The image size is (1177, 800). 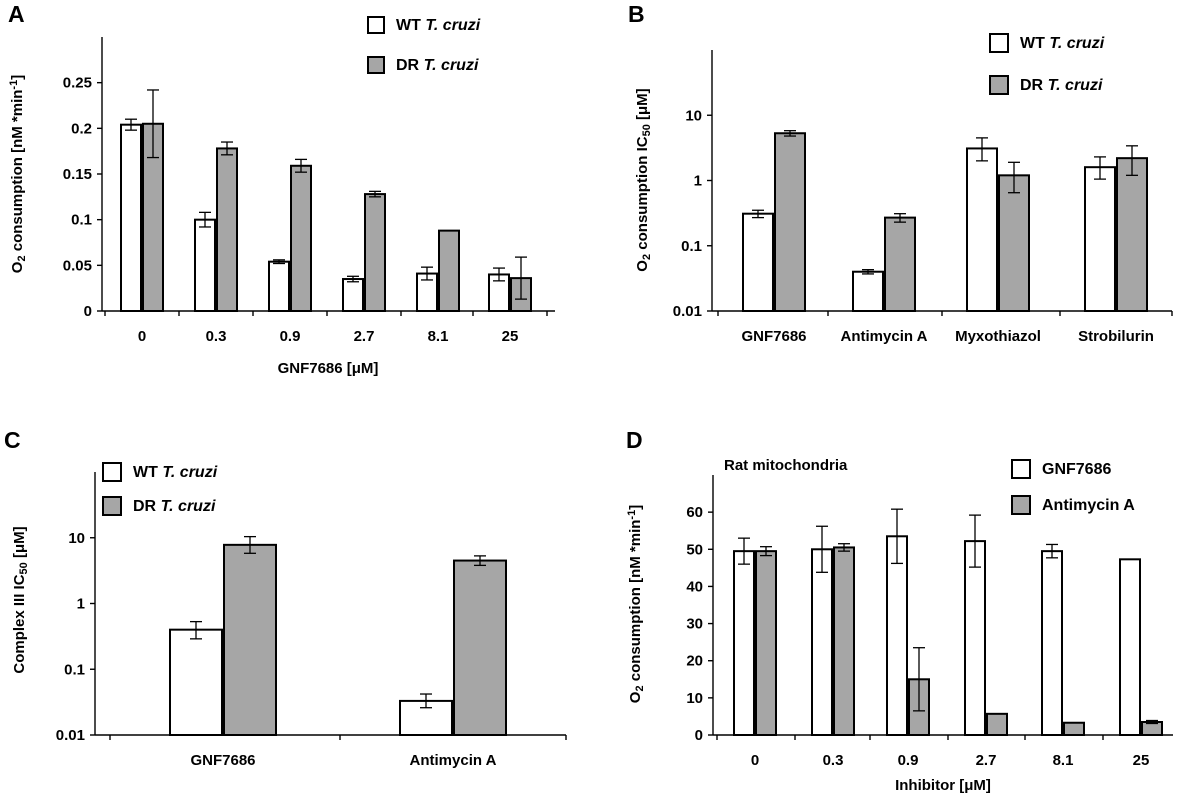 I want to click on legend: GNF7686 Antimycin A, so click(x=1073, y=487).